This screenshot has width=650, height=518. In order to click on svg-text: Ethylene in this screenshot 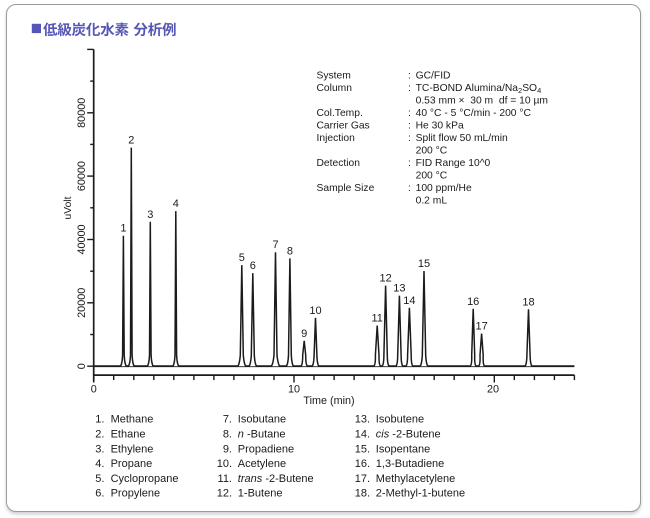, I will do `click(132, 449)`.